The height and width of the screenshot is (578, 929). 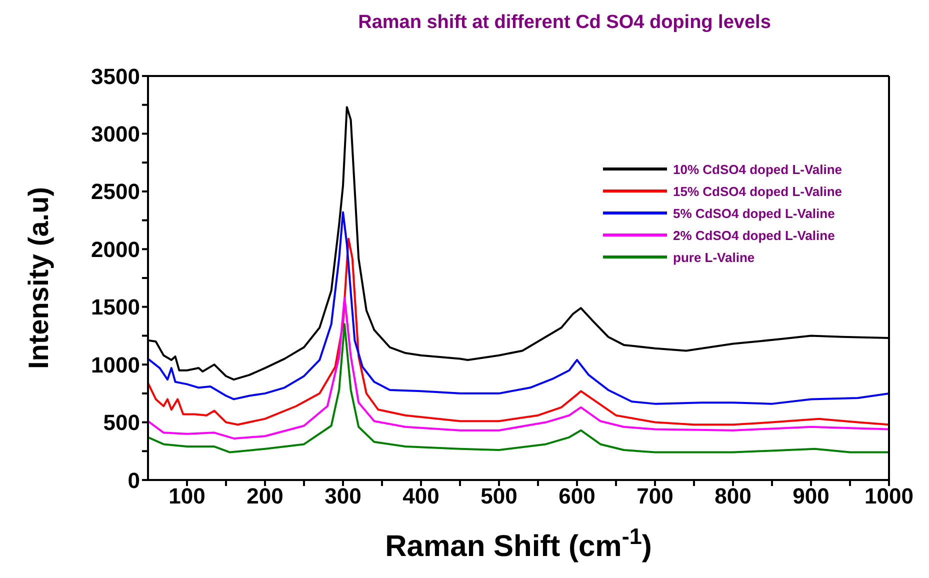 I want to click on y-tick-label: 2500, so click(x=115, y=191).